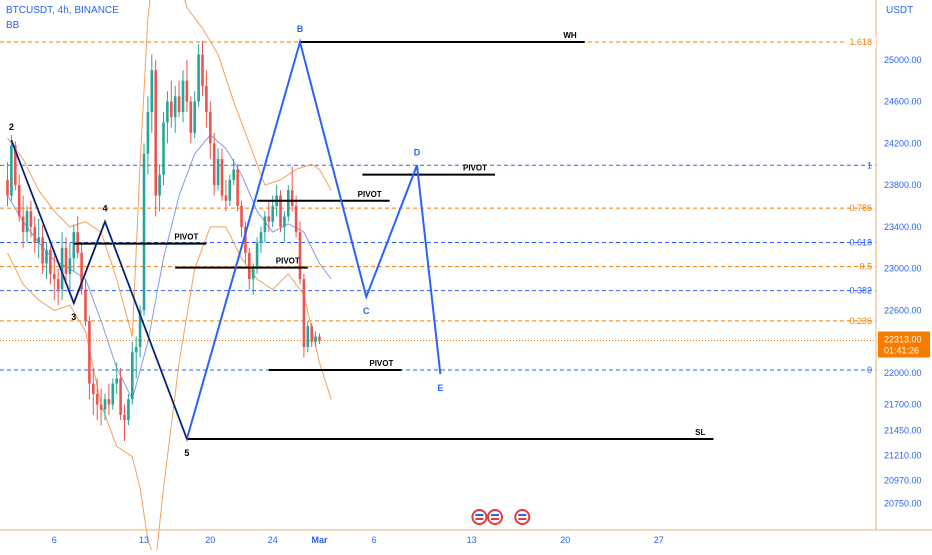 This screenshot has height=555, width=932. What do you see at coordinates (903, 373) in the screenshot?
I see `price-tick-label: 22000.00` at bounding box center [903, 373].